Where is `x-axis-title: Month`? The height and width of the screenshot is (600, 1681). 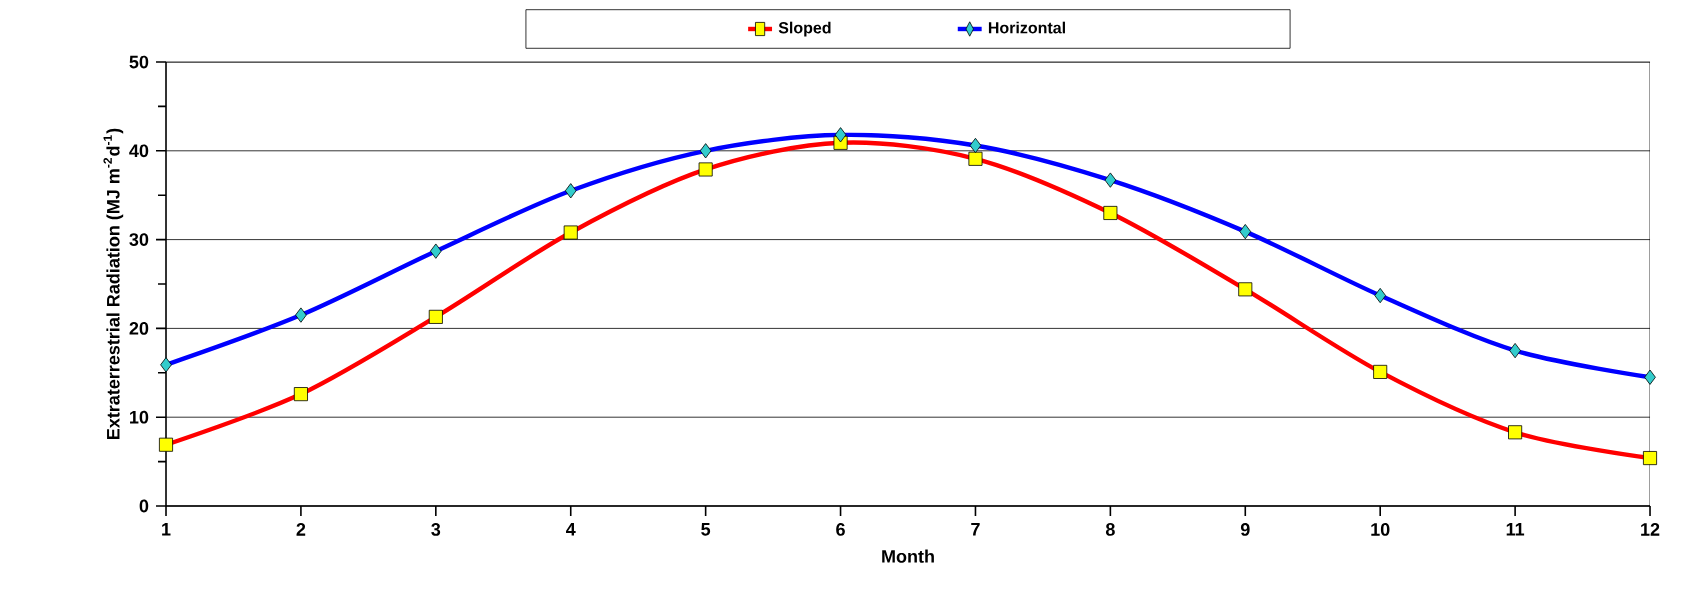 x-axis-title: Month is located at coordinates (908, 556).